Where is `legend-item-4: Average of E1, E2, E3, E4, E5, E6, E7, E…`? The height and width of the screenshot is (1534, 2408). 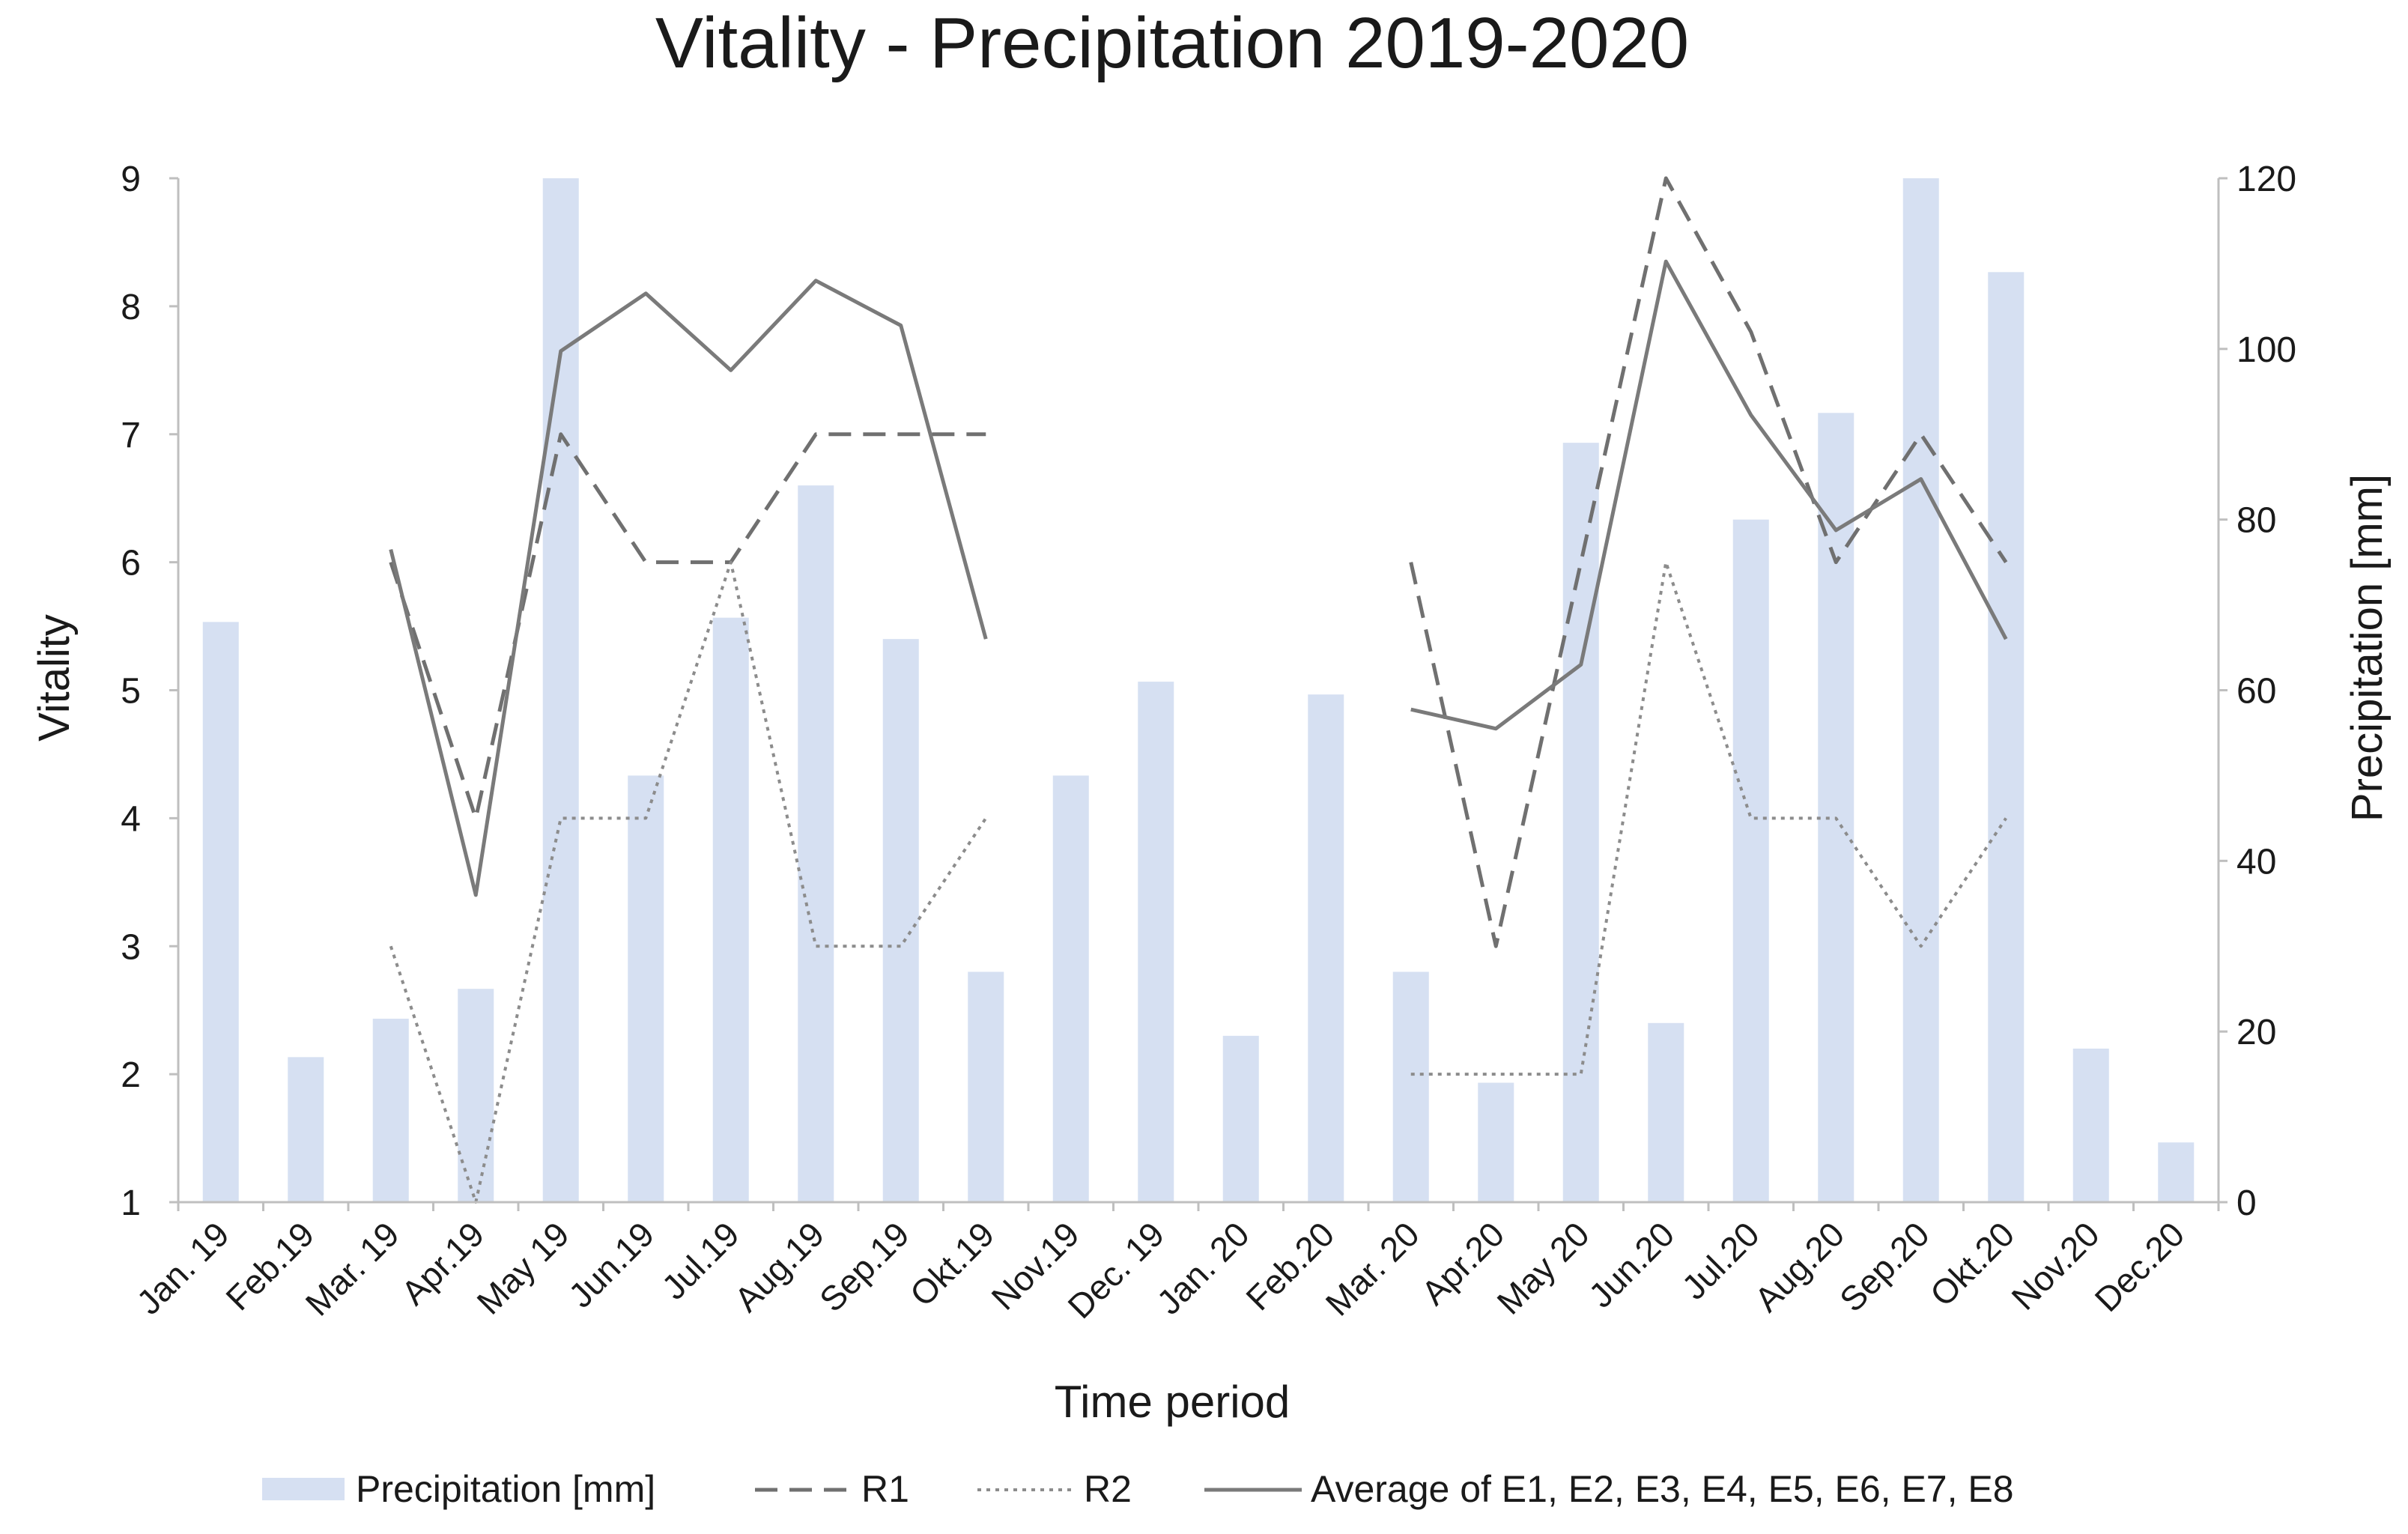 legend-item-4: Average of E1, E2, E3, E4, E5, E6, E7, E… is located at coordinates (1609, 1489).